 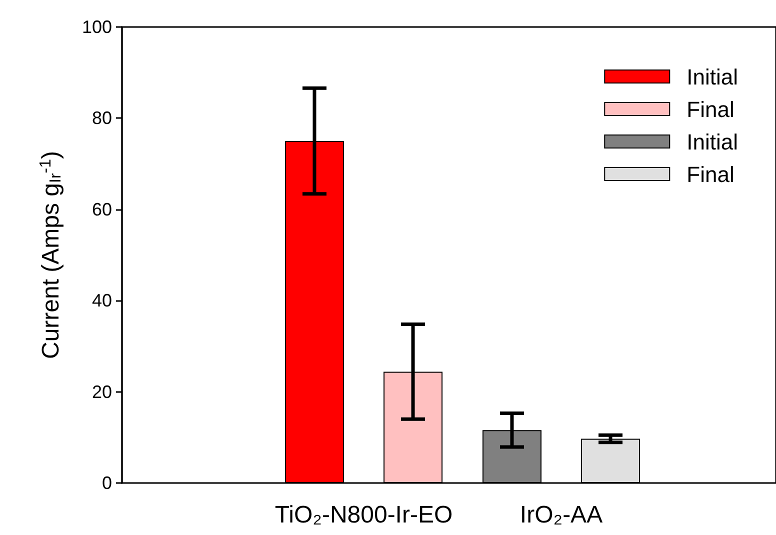 What do you see at coordinates (363, 515) in the screenshot?
I see `x-tick-label: TiO₂-N800-Ir-EO` at bounding box center [363, 515].